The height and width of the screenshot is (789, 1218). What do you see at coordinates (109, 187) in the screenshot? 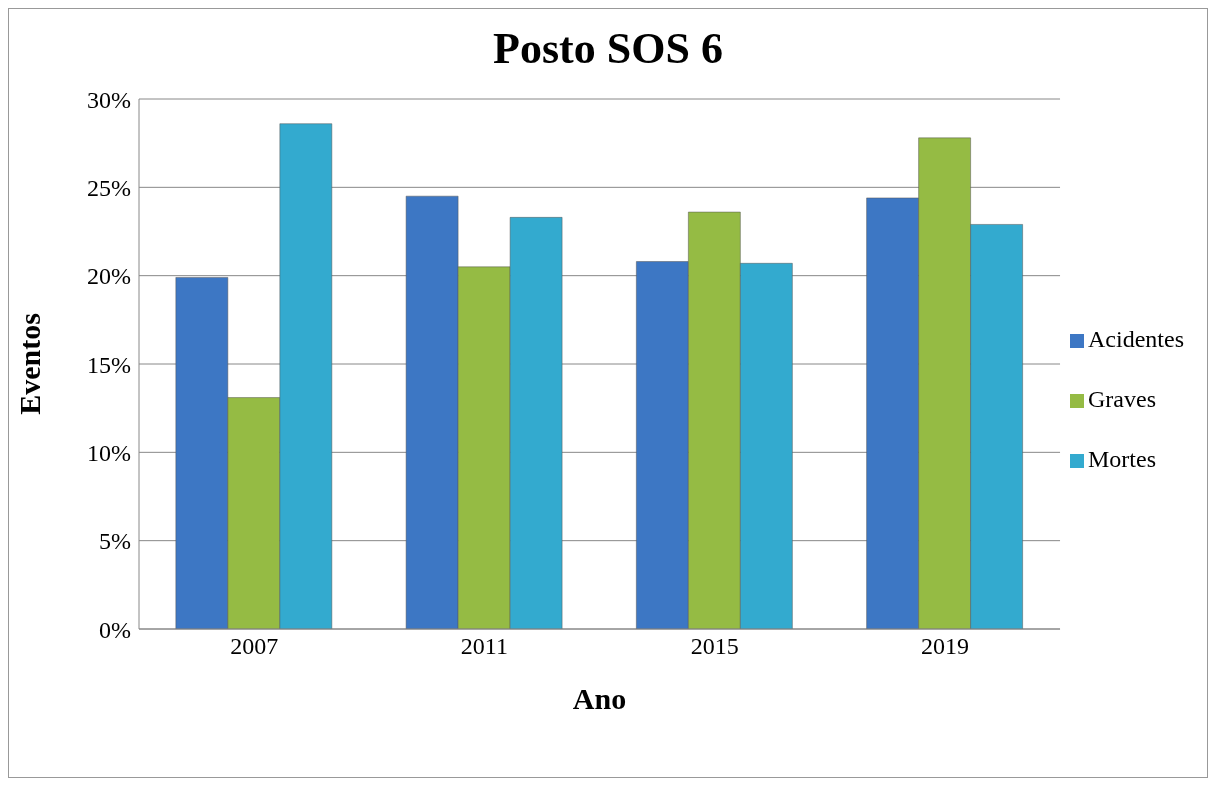
I see `y-tick-label: 25%` at bounding box center [109, 187].